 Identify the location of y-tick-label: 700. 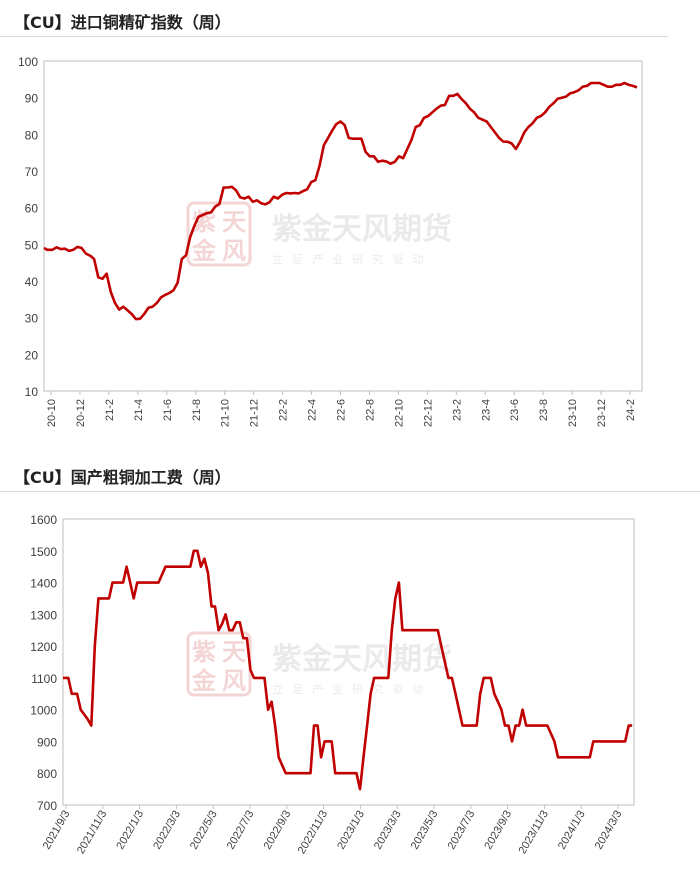
(47, 806).